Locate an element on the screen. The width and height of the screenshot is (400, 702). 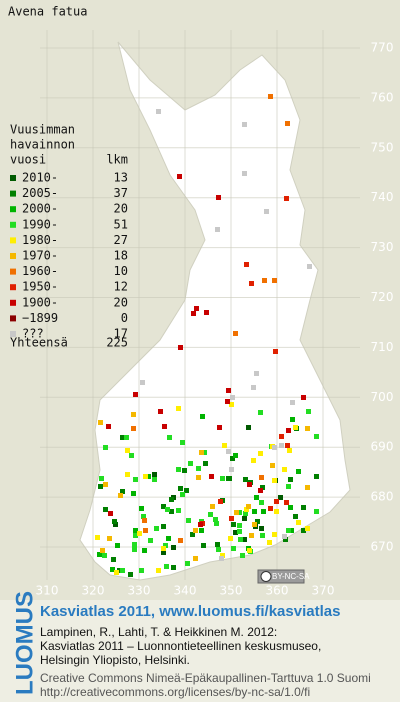
legend-label: 1960- is located at coordinates (40, 271).